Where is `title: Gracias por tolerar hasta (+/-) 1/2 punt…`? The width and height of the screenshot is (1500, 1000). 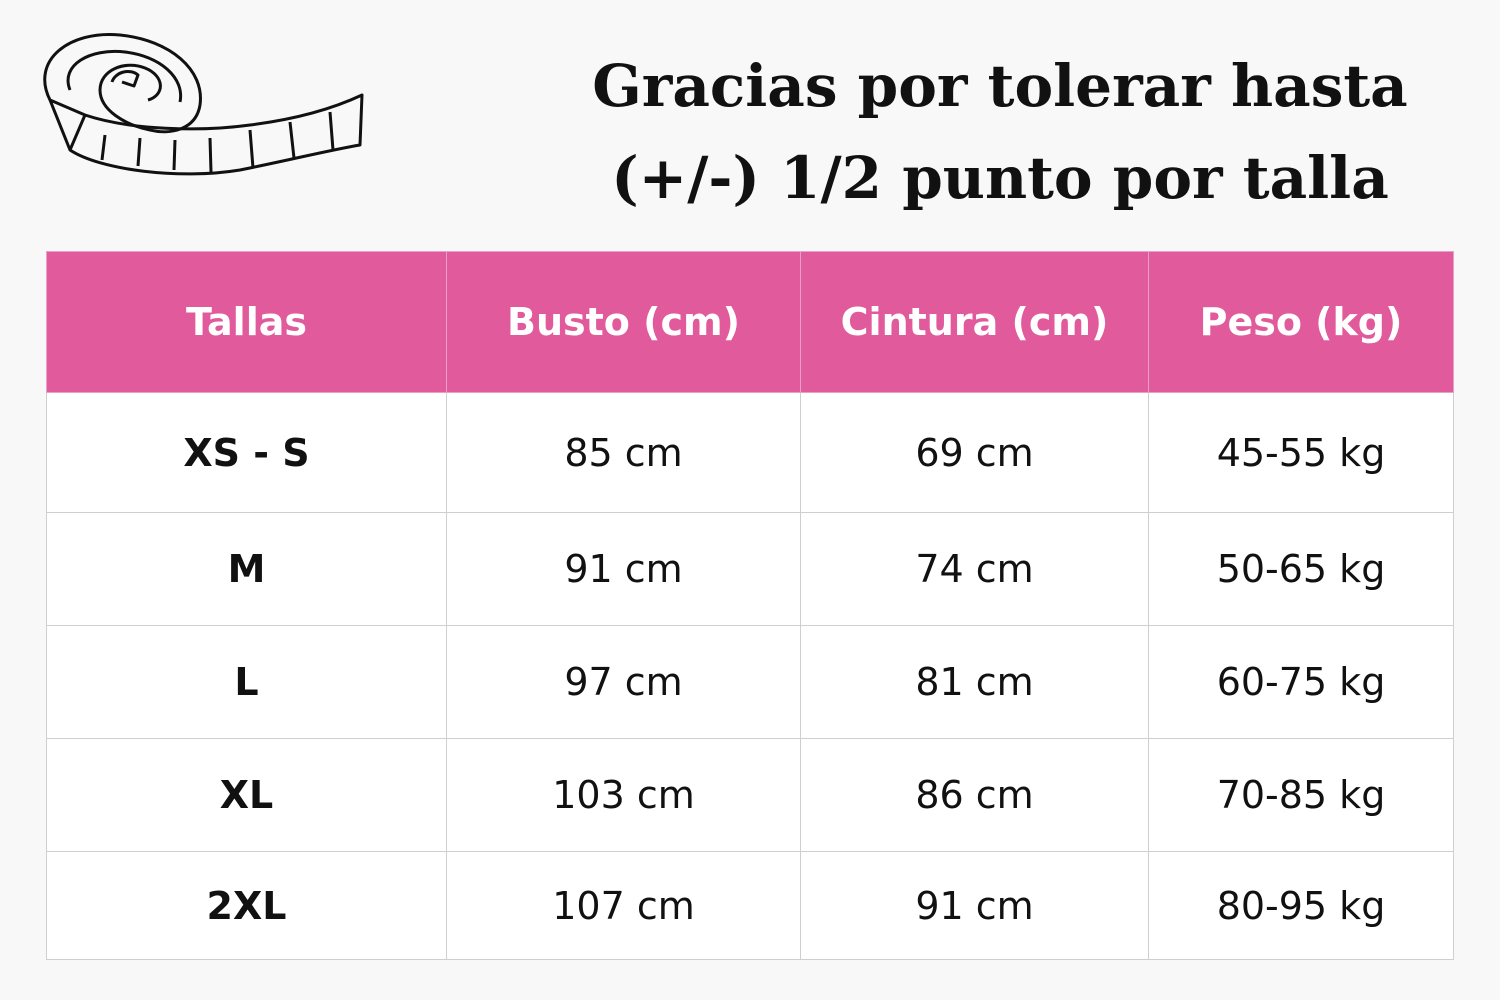
title: Gracias por tolerar hasta (+/-) 1/2 punt… is located at coordinates (1000, 132).